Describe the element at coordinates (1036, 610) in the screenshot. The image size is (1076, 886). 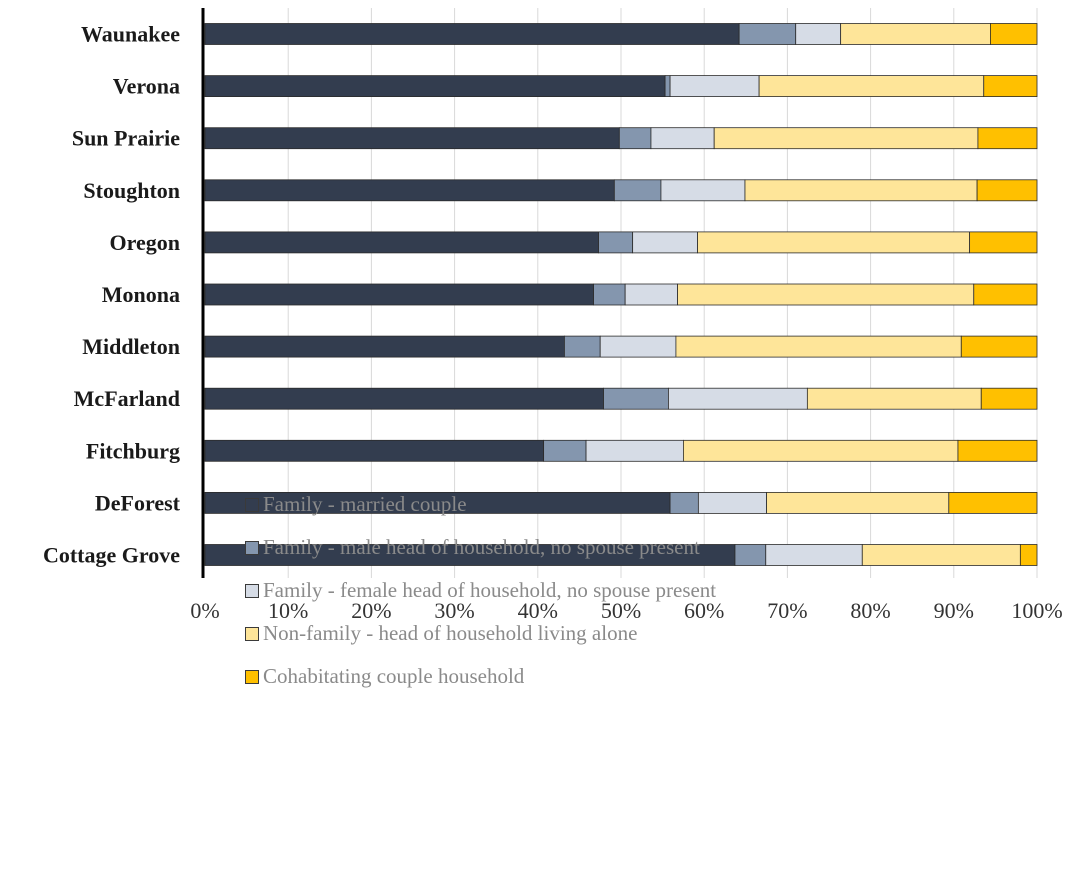
I see `x-tick-label: 100%` at that location.